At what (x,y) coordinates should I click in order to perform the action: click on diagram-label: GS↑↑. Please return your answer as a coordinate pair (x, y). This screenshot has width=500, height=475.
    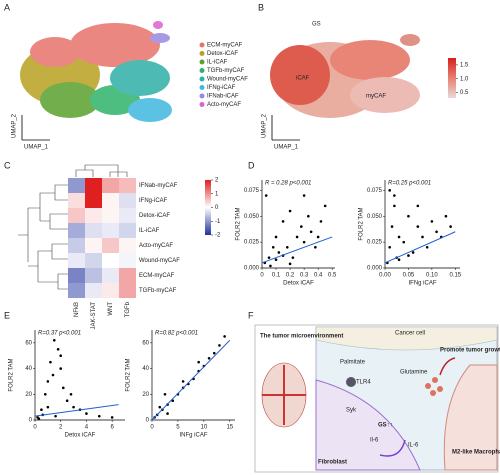
    Looking at the image, I should click on (385, 426).